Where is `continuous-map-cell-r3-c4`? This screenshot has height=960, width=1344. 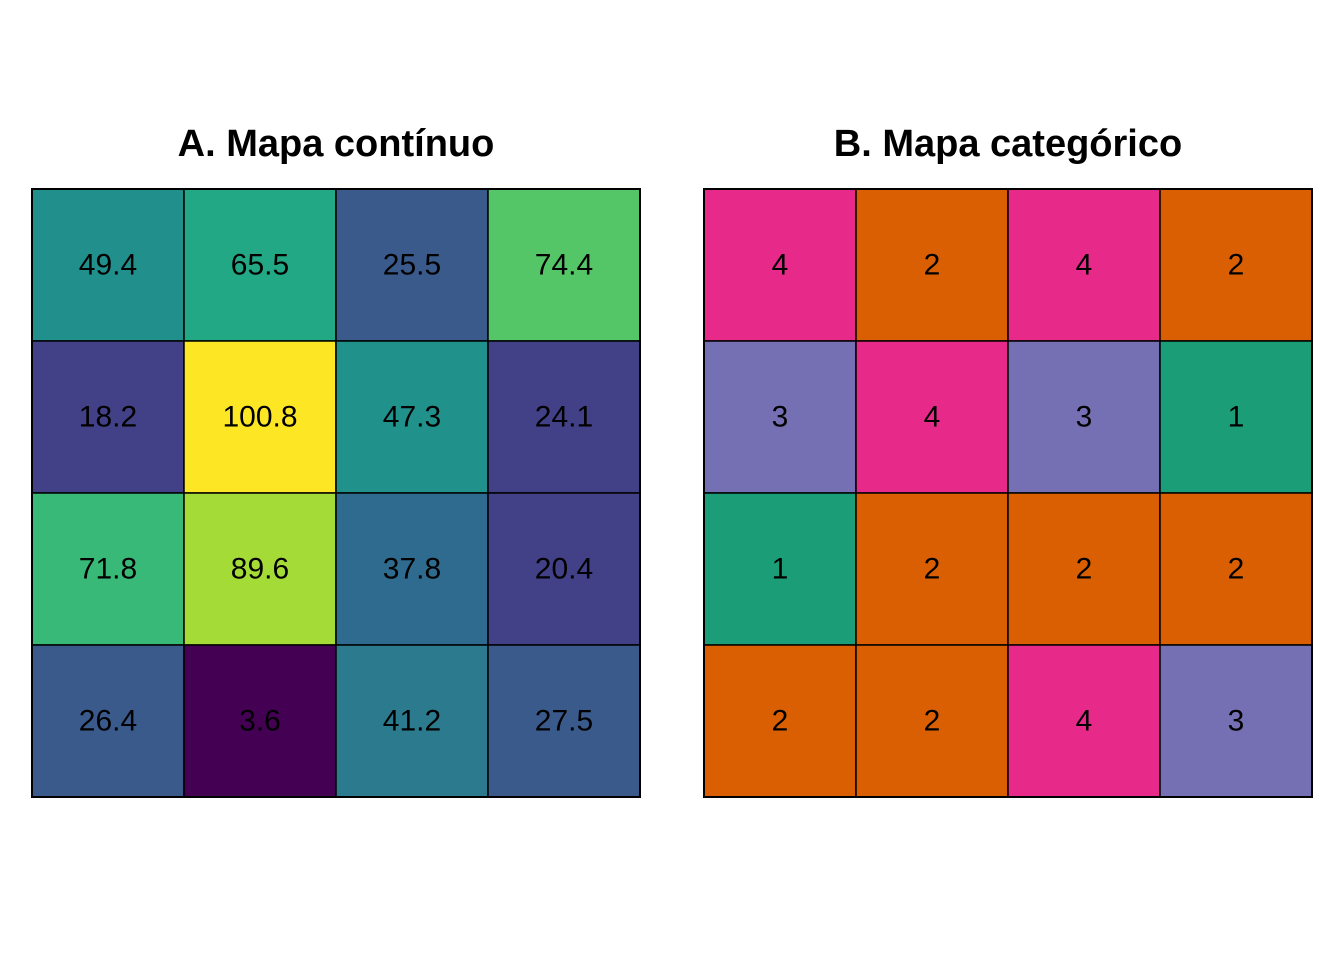 continuous-map-cell-r3-c4 is located at coordinates (564, 569).